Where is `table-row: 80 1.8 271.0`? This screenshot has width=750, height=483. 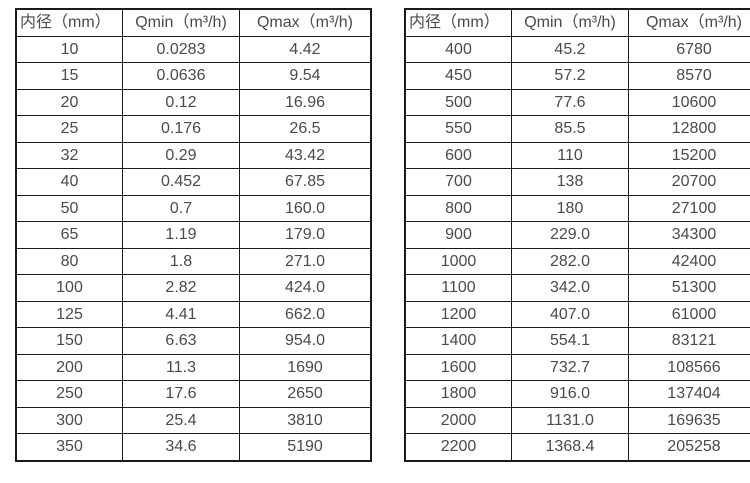
table-row: 80 1.8 271.0 is located at coordinates (193, 261).